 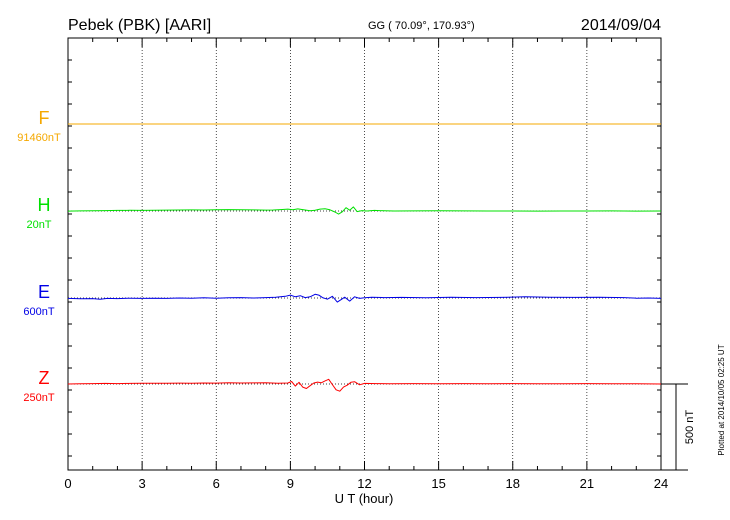 I want to click on x-tick-label: 9, so click(x=290, y=483).